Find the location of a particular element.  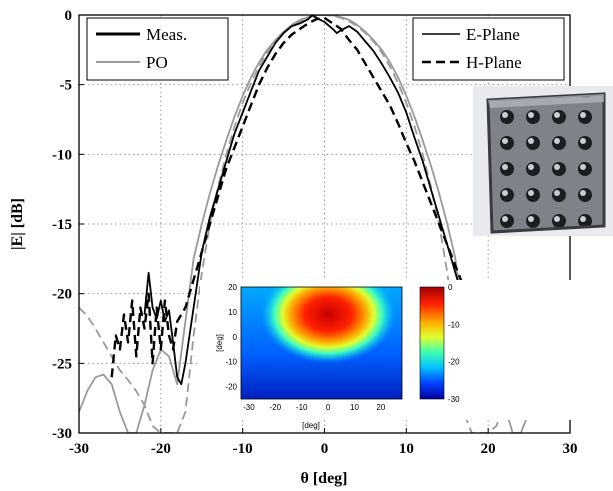

x-tick-label: 20 is located at coordinates (488, 449).